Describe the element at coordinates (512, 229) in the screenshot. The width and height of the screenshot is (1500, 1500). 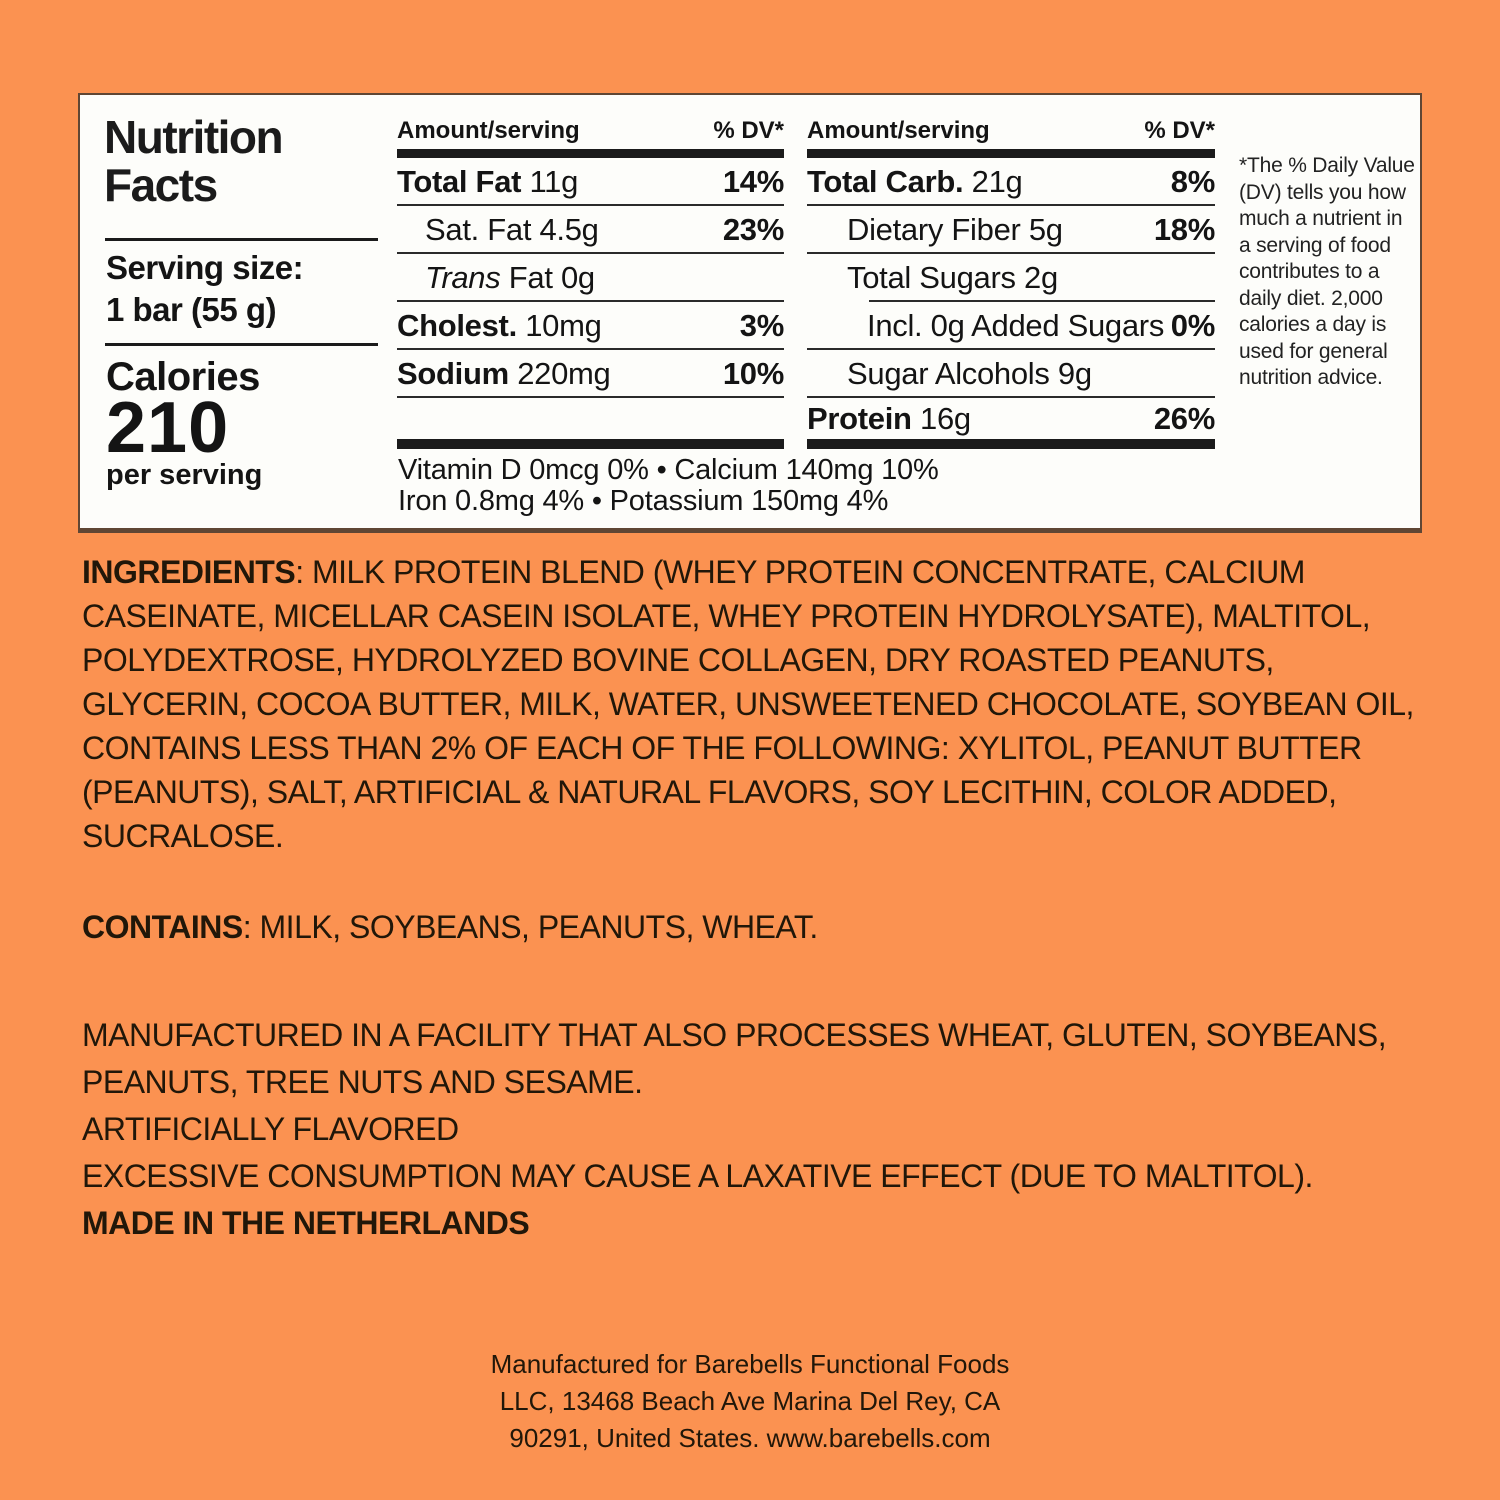
I see `nutrient-name: Sat. Fat 4.5g` at that location.